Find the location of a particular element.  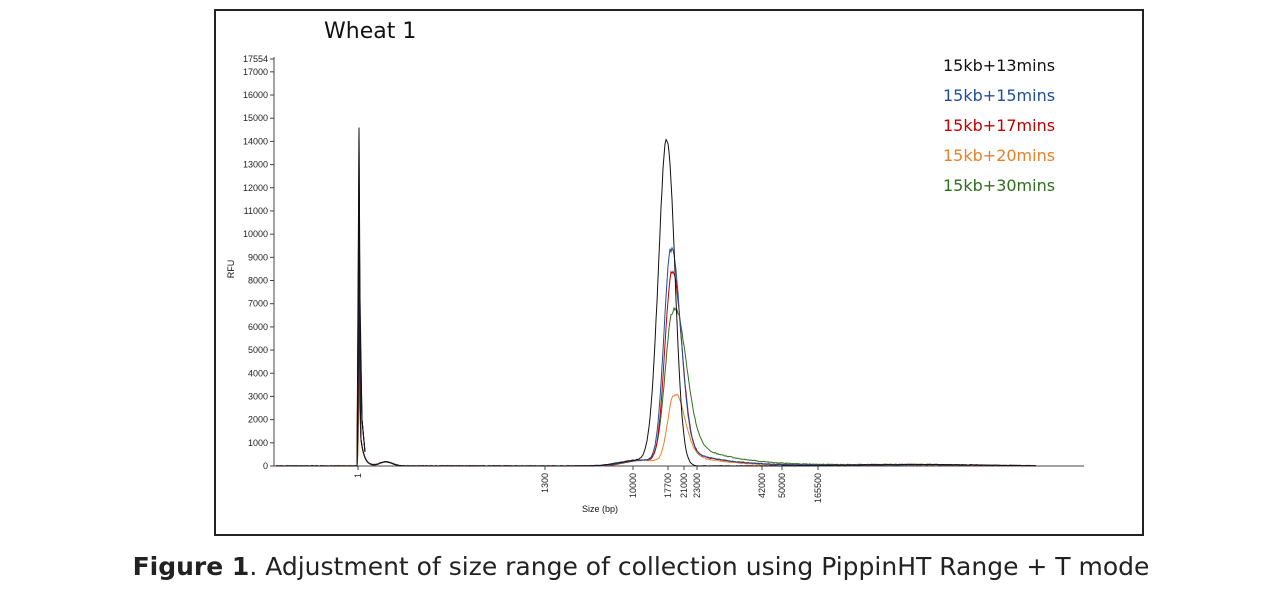

y-tick-label: 11000 is located at coordinates (256, 211).